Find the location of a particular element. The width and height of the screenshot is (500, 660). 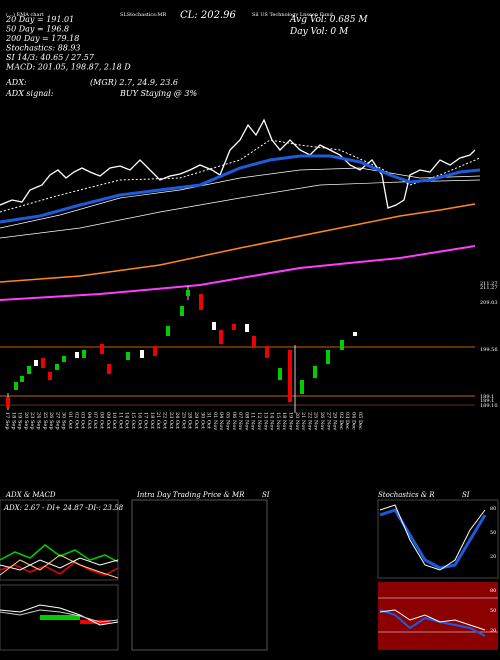

date-label: 25 Sep is located at coordinates (45, 421).